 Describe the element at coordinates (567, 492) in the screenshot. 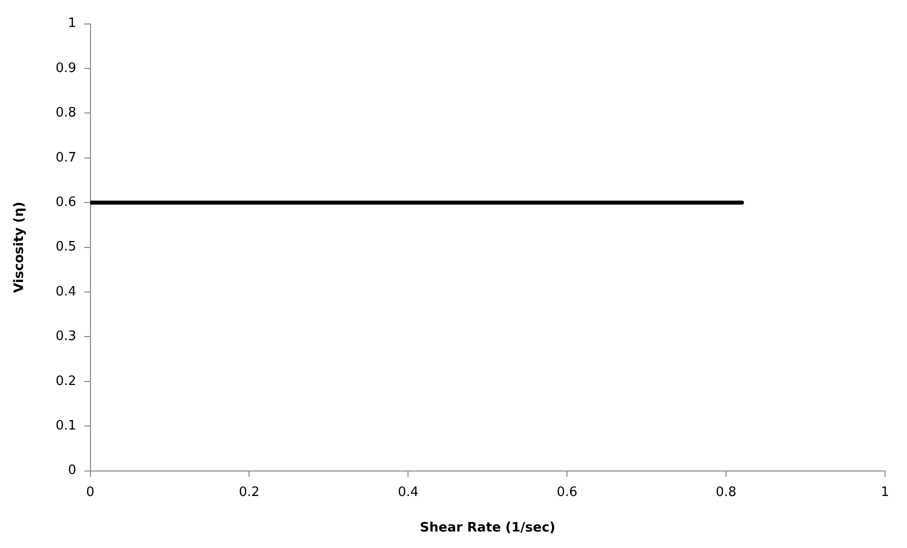

I see `x-tick-label: 0.6` at that location.